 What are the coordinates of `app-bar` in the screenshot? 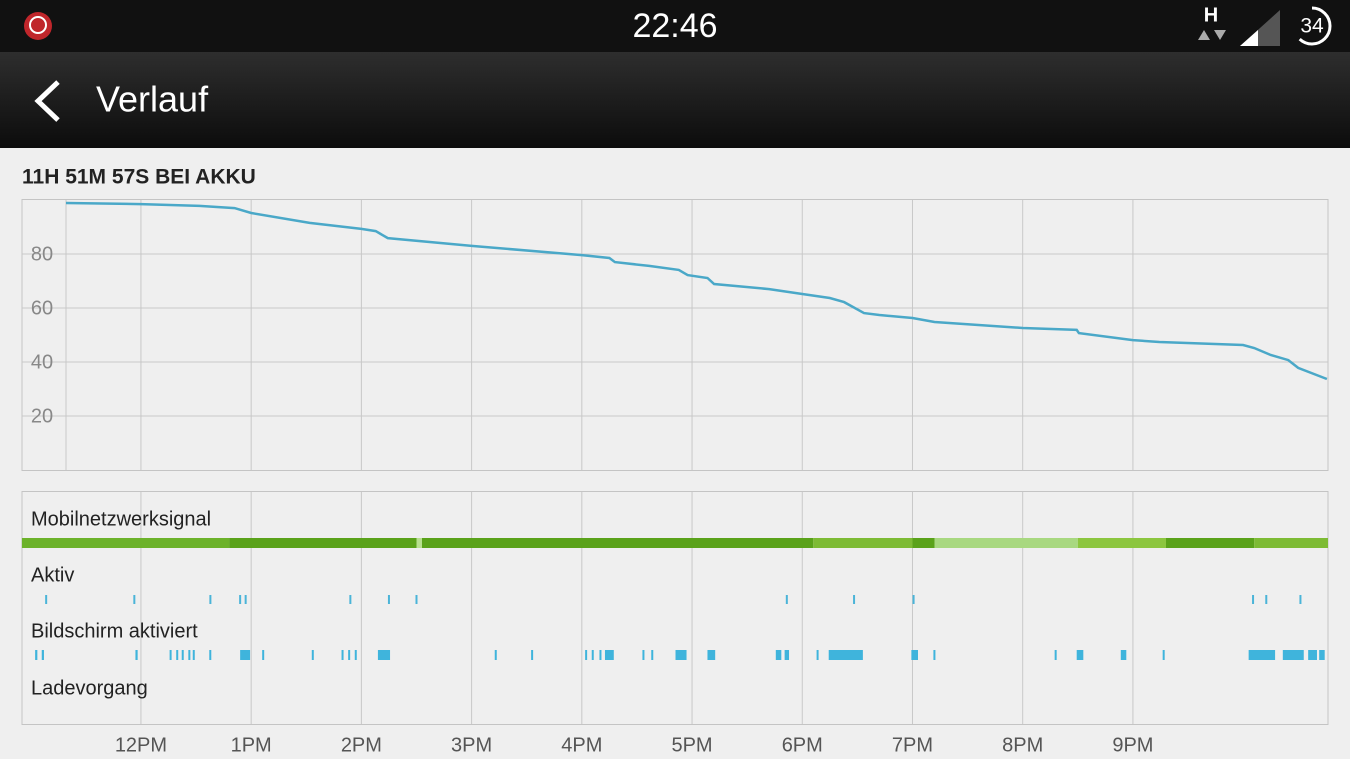 It's located at (675, 100).